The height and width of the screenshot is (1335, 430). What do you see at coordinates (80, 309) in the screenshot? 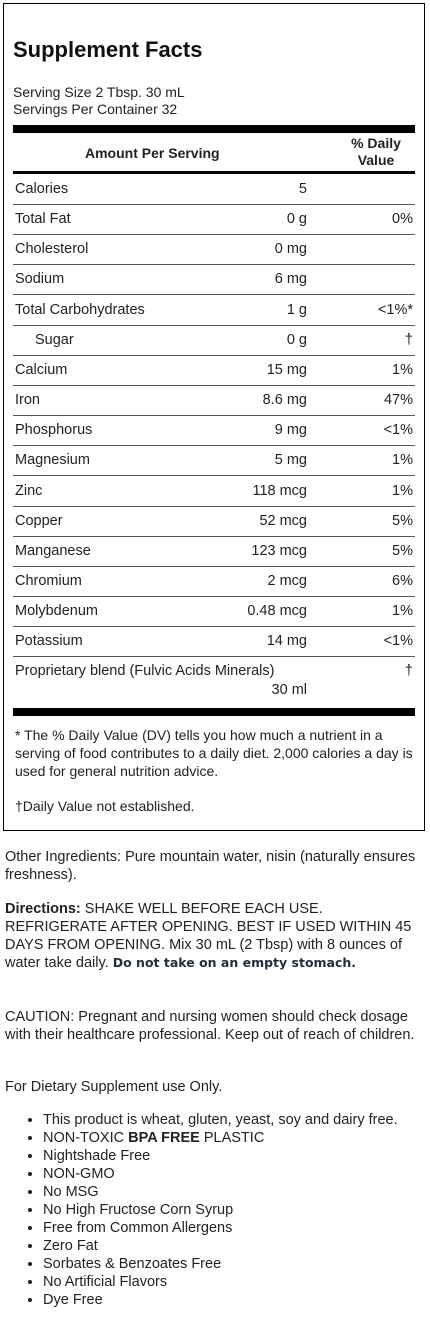
I see `nutrient-name: Total Carbohydrates` at bounding box center [80, 309].